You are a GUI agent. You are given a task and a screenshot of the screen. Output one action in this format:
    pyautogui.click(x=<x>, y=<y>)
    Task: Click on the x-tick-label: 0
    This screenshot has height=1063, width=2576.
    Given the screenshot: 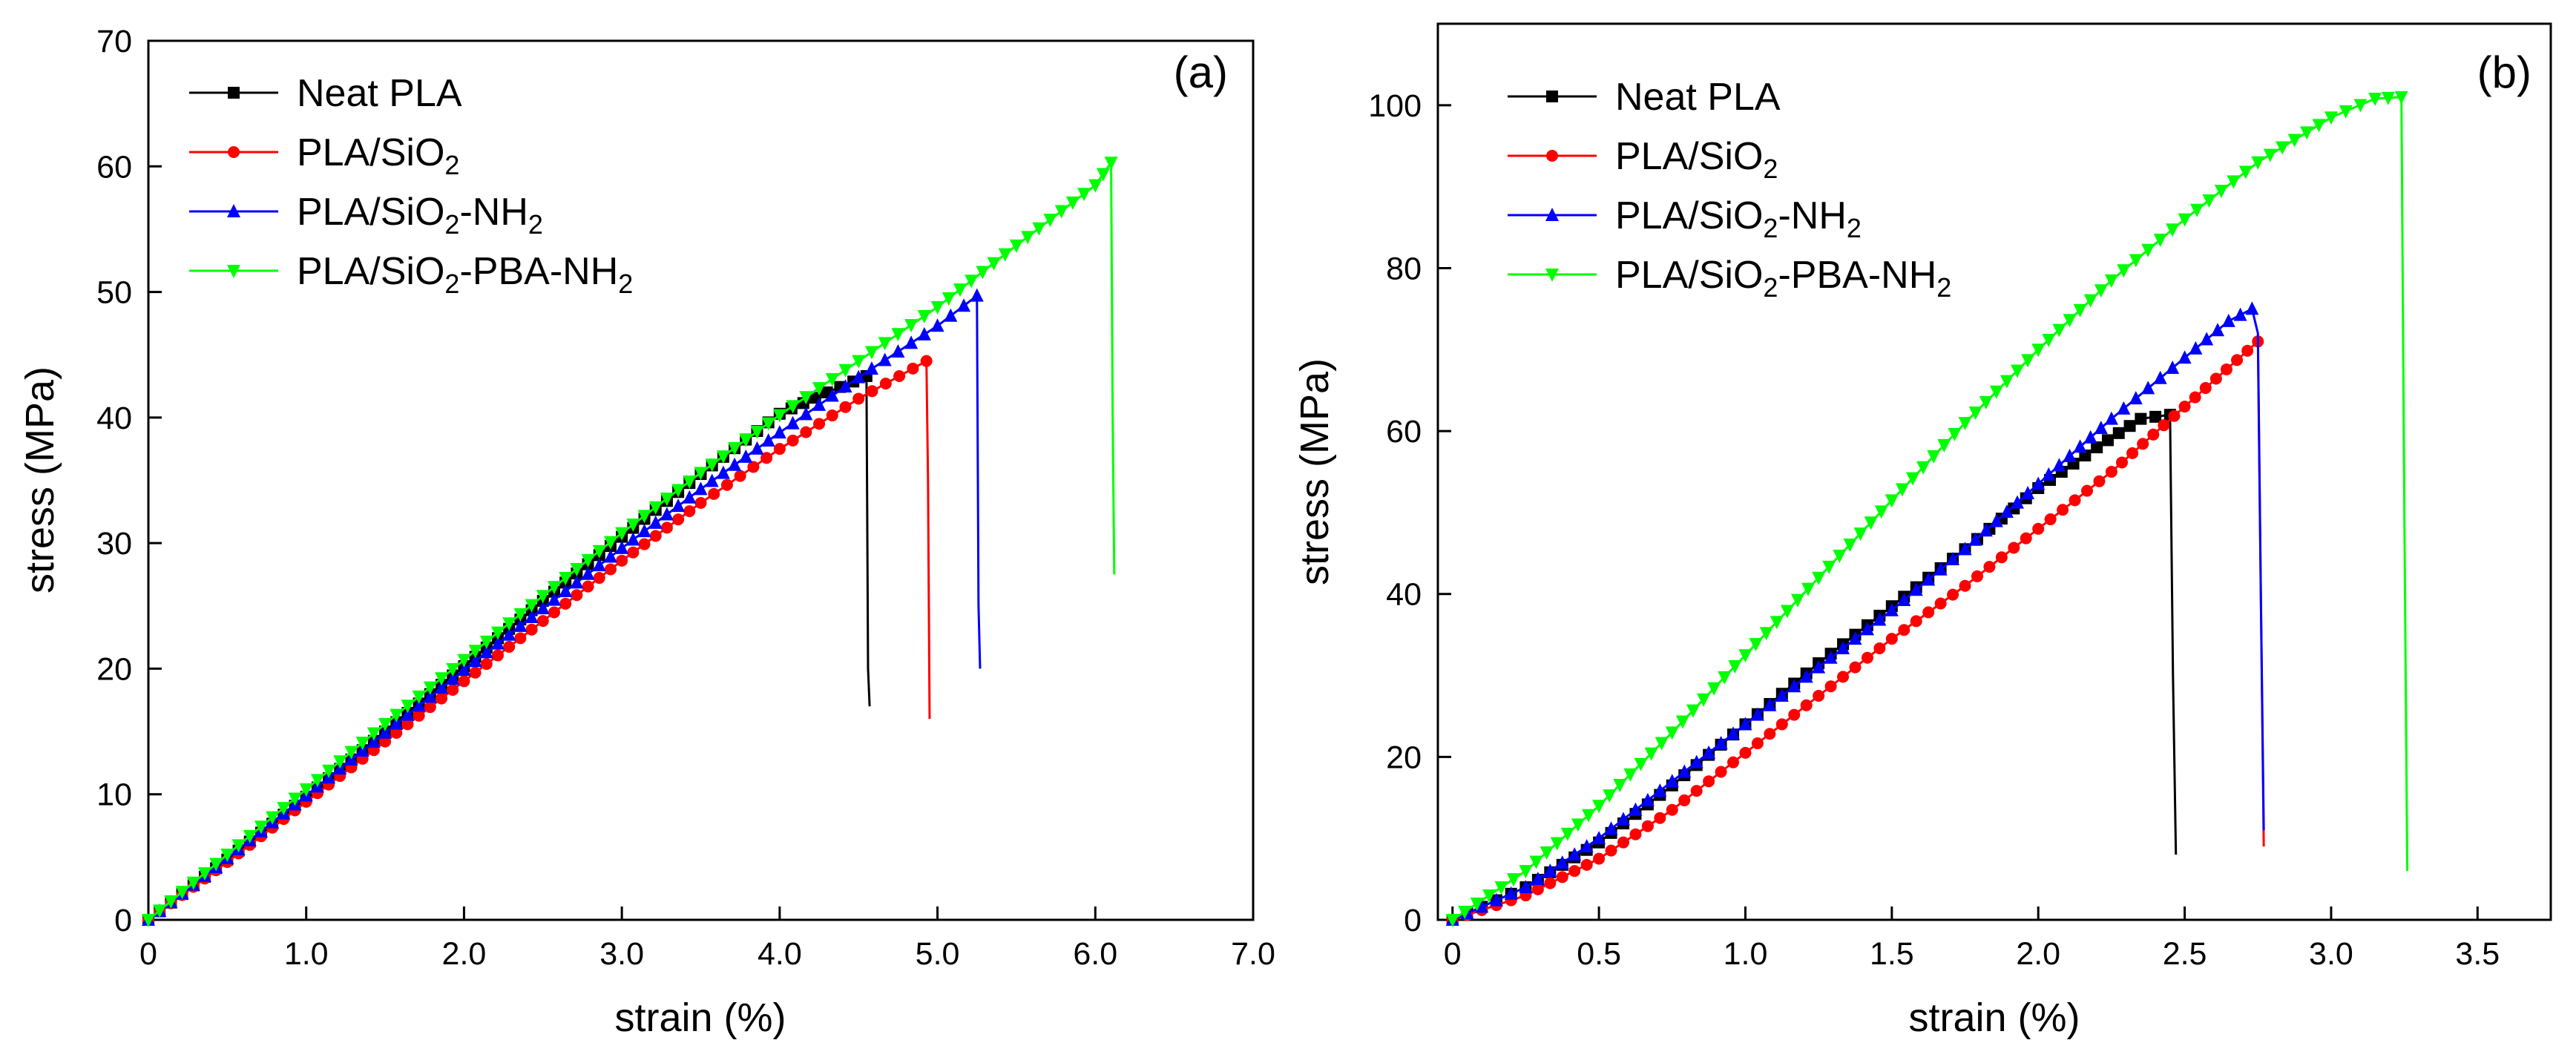 What is the action you would take?
    pyautogui.click(x=1453, y=954)
    